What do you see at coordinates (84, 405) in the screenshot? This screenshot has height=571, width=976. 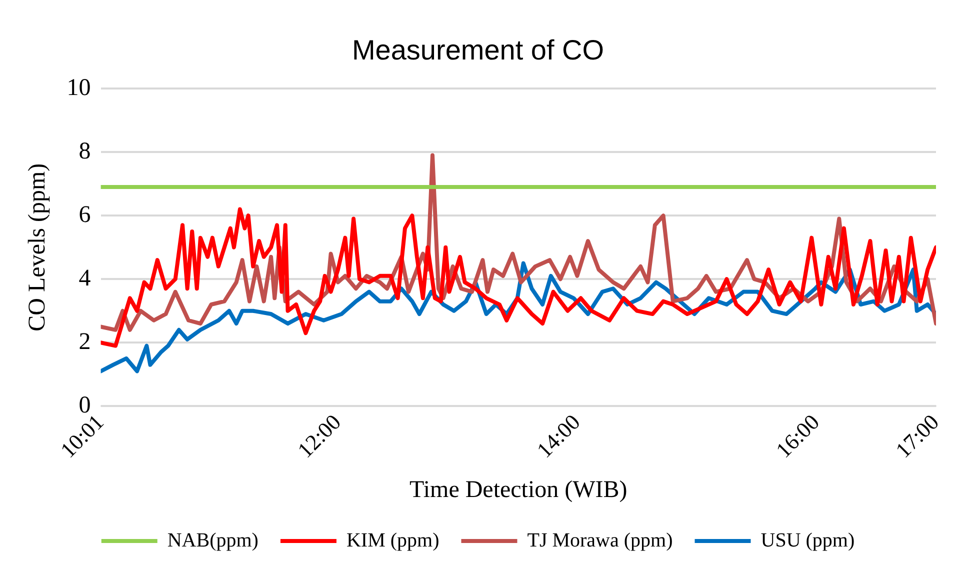 I see `y-tick-label: 0` at bounding box center [84, 405].